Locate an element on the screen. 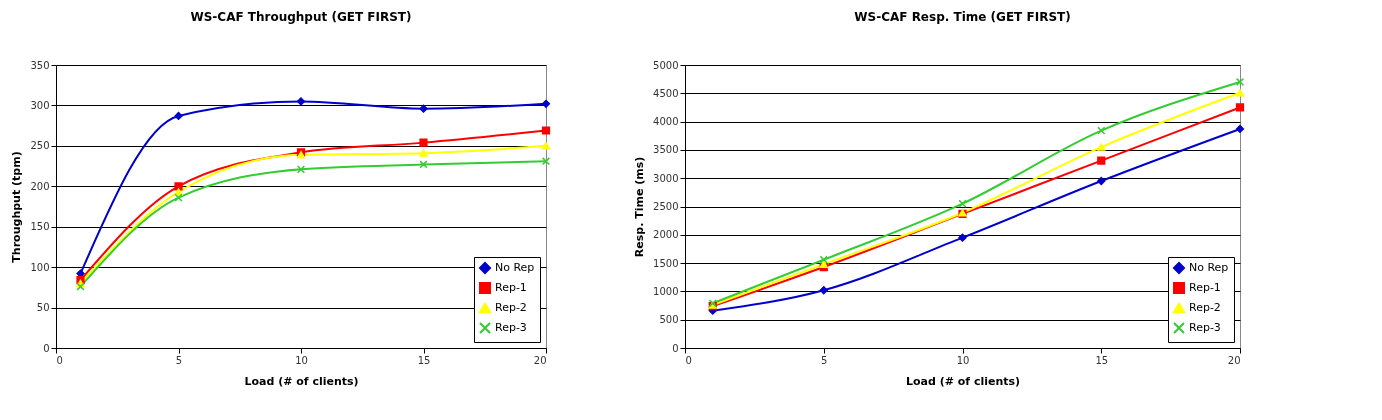  y-tick-label: 350 is located at coordinates (40, 65).